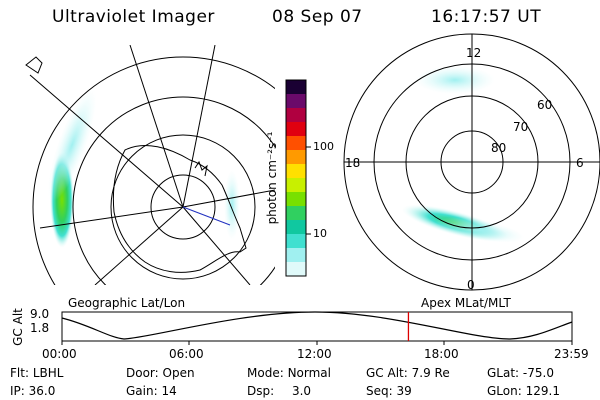 The height and width of the screenshot is (400, 600). I want to click on colorbar, so click(296, 178).